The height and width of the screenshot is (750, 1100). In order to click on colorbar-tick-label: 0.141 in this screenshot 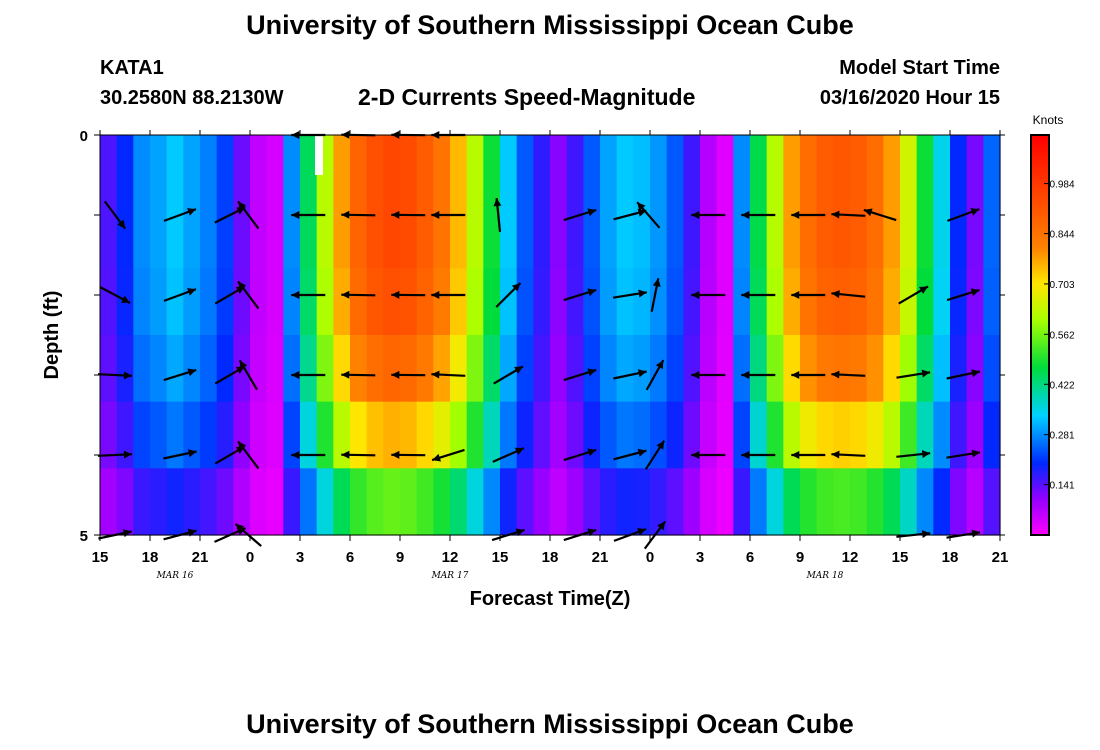, I will do `click(1061, 486)`.